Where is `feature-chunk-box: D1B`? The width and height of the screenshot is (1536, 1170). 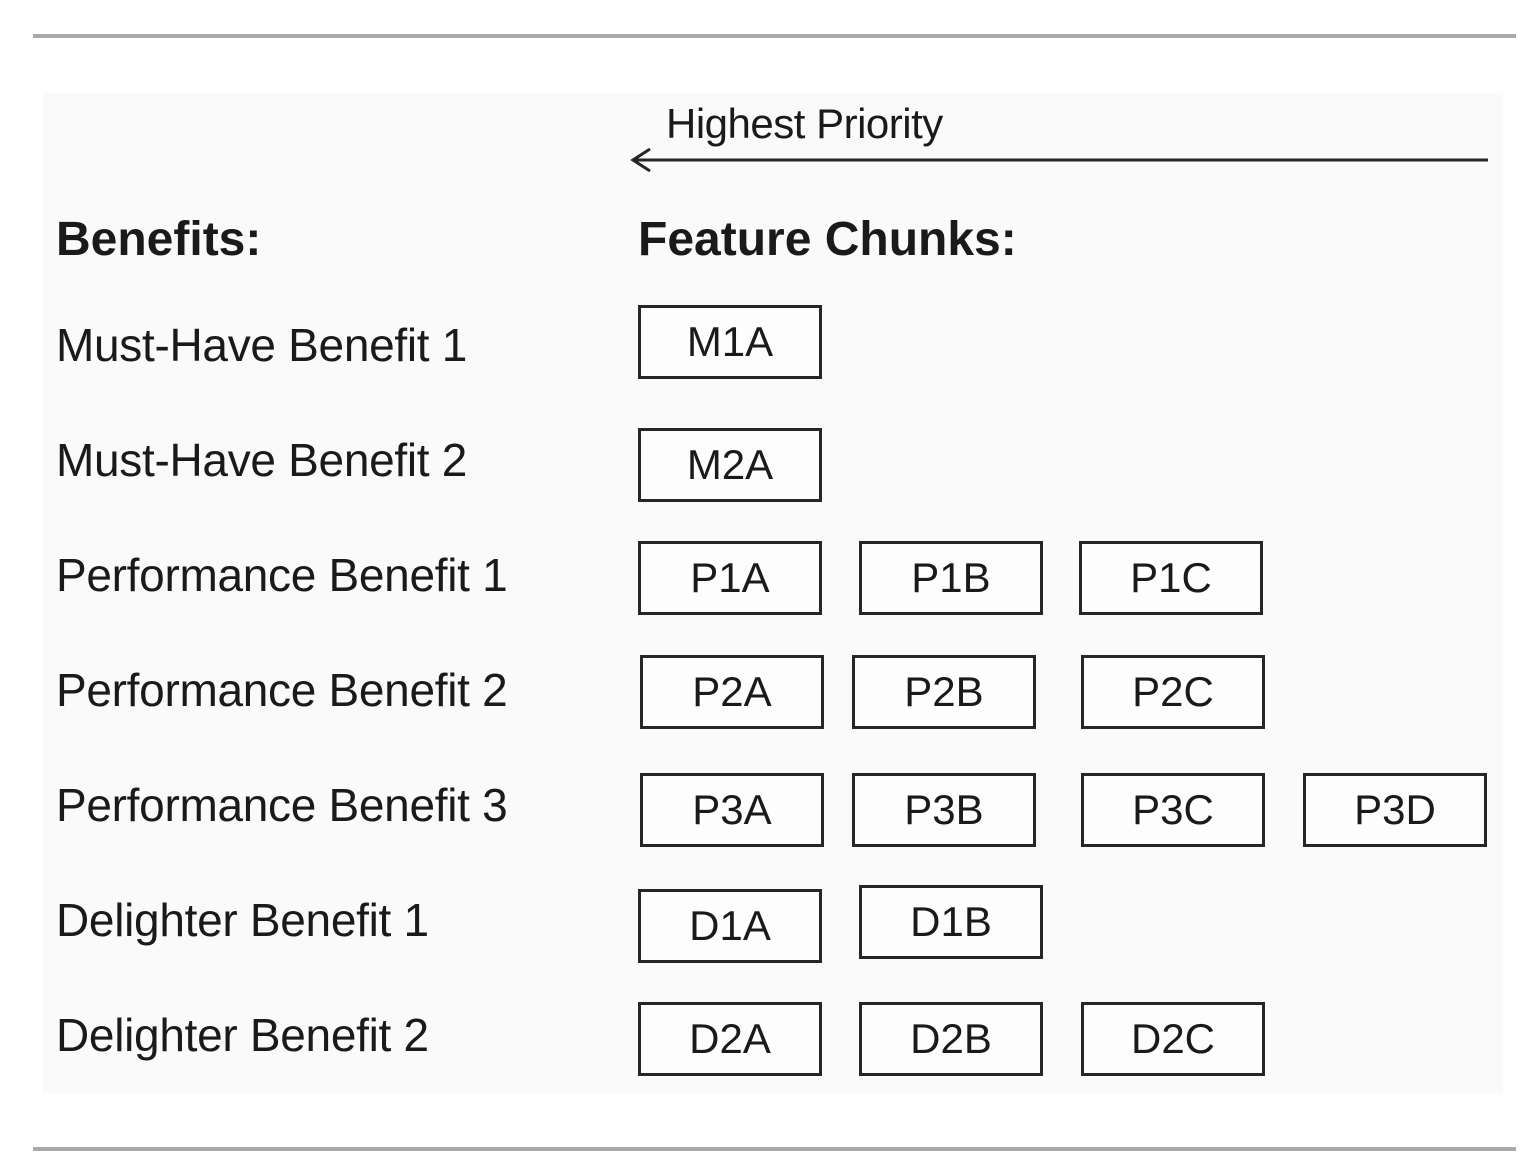
feature-chunk-box: D1B is located at coordinates (951, 922).